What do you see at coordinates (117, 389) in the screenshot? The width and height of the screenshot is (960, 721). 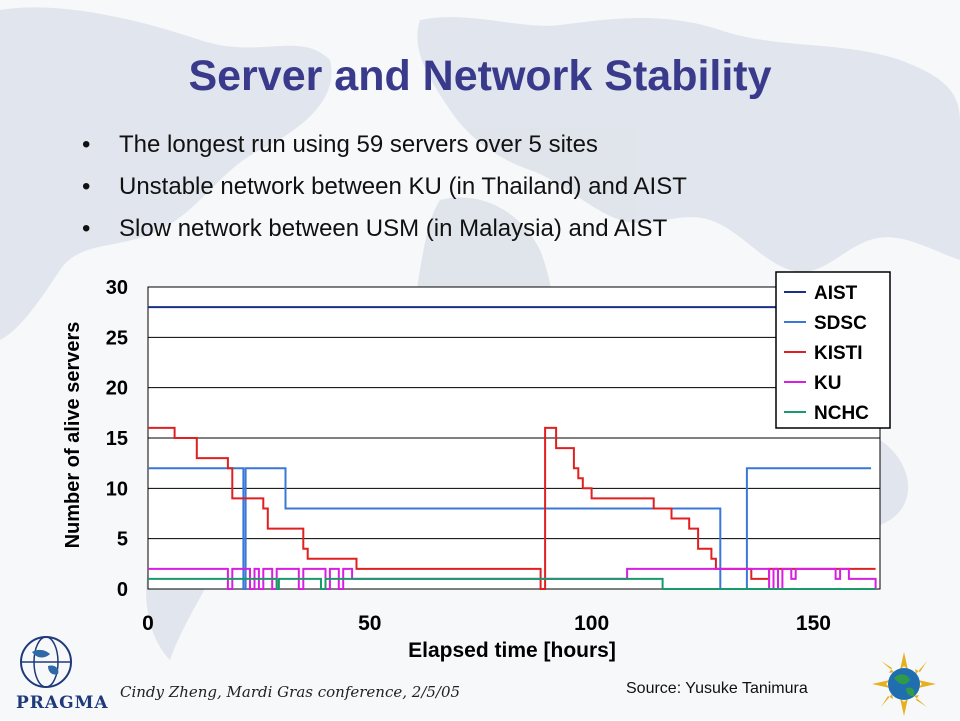 I see `y-tick-label: 20` at bounding box center [117, 389].